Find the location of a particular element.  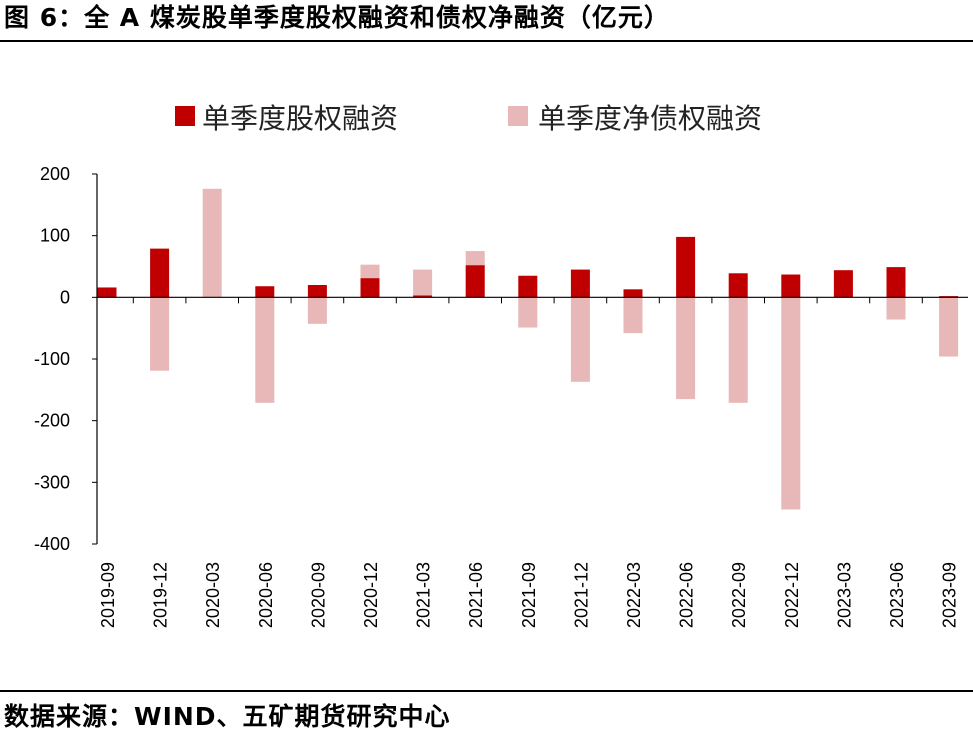

x-tick-label: 2019-12 is located at coordinates (161, 595).